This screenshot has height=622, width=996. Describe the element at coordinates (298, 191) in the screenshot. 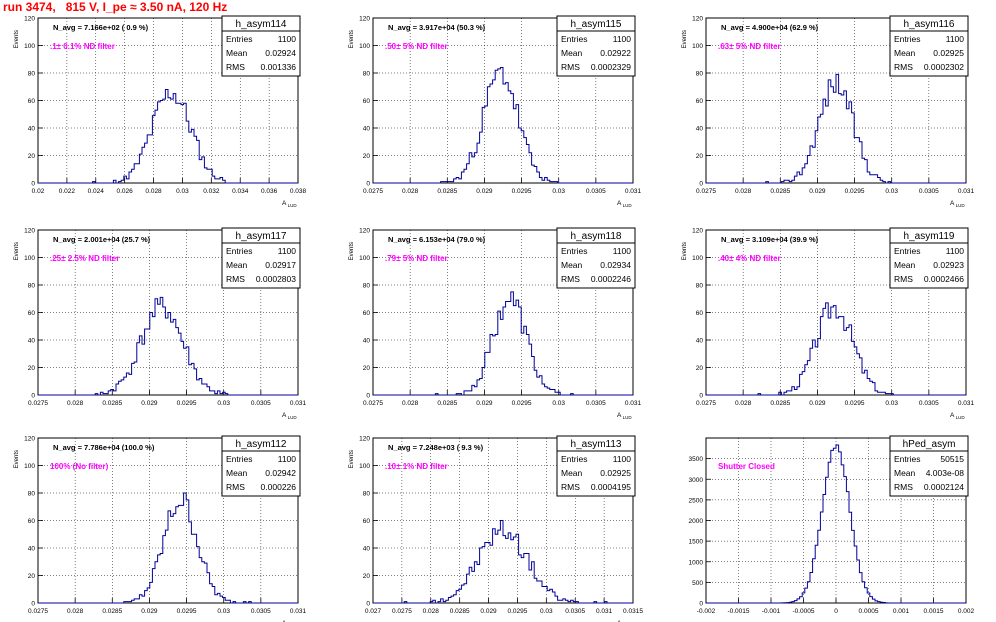

I see `x-tick-label: 0.038` at that location.